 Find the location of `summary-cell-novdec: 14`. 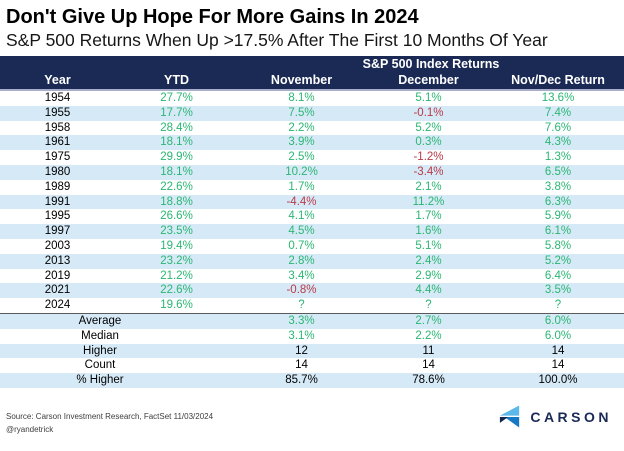

summary-cell-novdec: 14 is located at coordinates (558, 350).